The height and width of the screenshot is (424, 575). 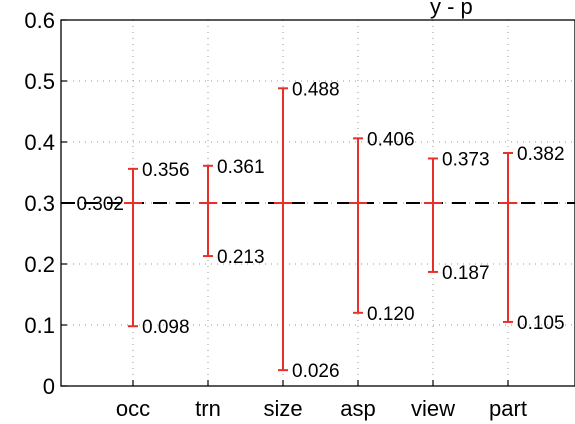 I want to click on lower-value-label: 0.098, so click(x=166, y=327).